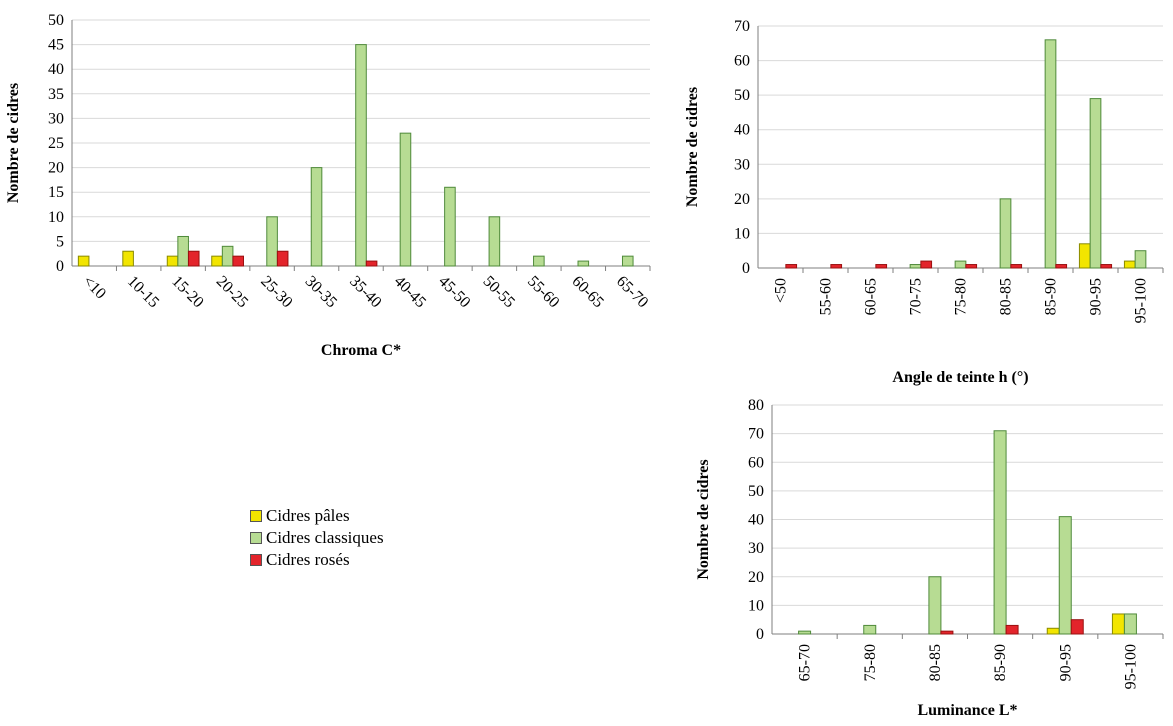 The height and width of the screenshot is (726, 1173). I want to click on legend-label-rose: Cidres rosés, so click(308, 559).